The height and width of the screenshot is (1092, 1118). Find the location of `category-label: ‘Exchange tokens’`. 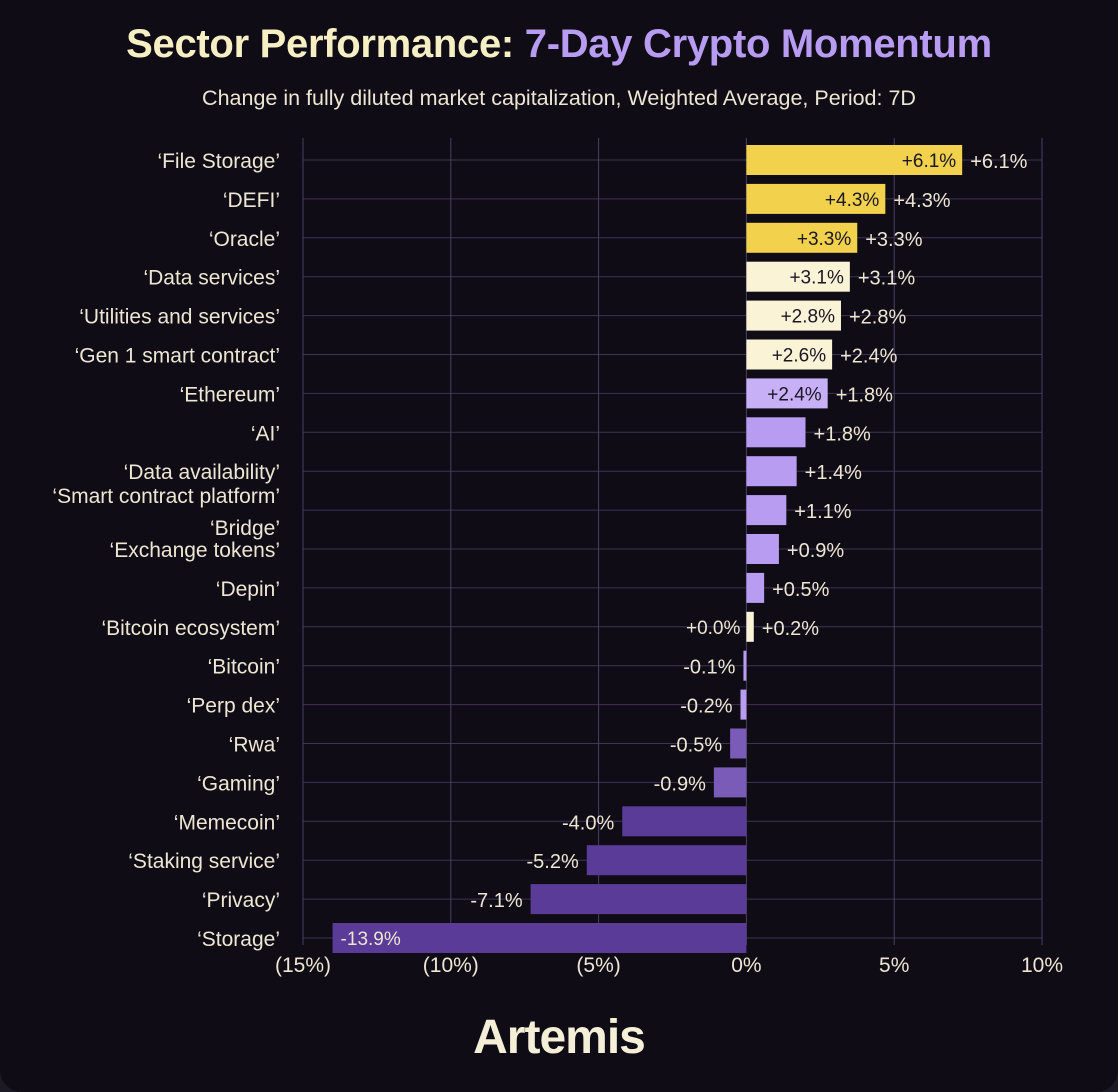

category-label: ‘Exchange tokens’ is located at coordinates (195, 550).